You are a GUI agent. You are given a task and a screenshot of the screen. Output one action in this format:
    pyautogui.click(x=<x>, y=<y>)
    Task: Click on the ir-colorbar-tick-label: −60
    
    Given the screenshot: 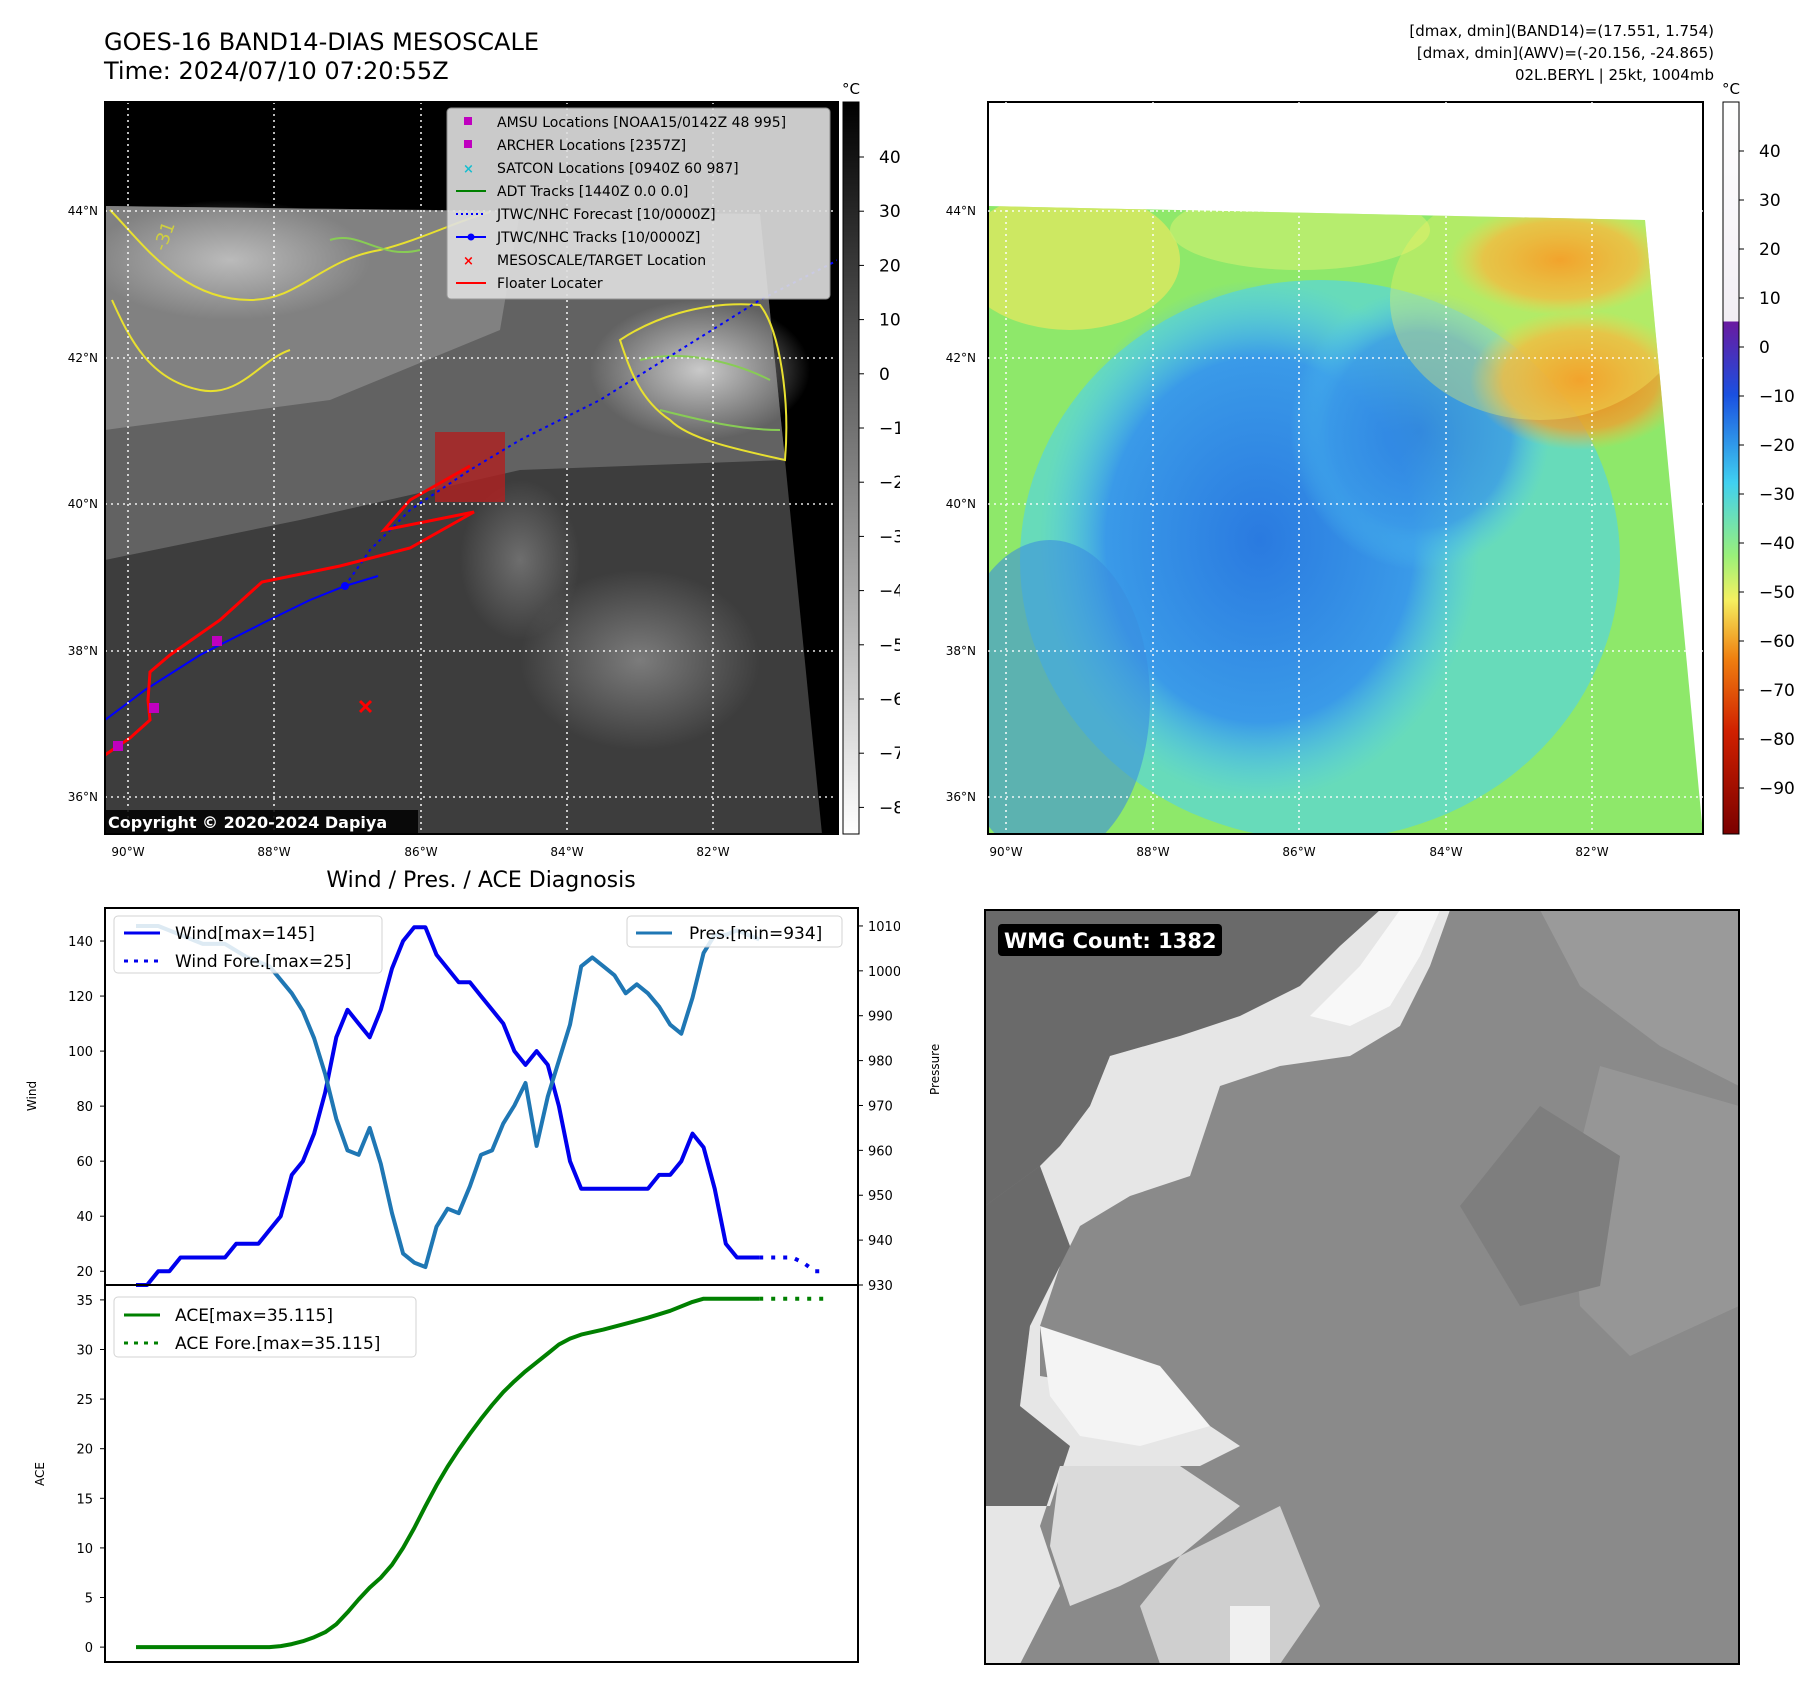 What is the action you would take?
    pyautogui.click(x=889, y=700)
    